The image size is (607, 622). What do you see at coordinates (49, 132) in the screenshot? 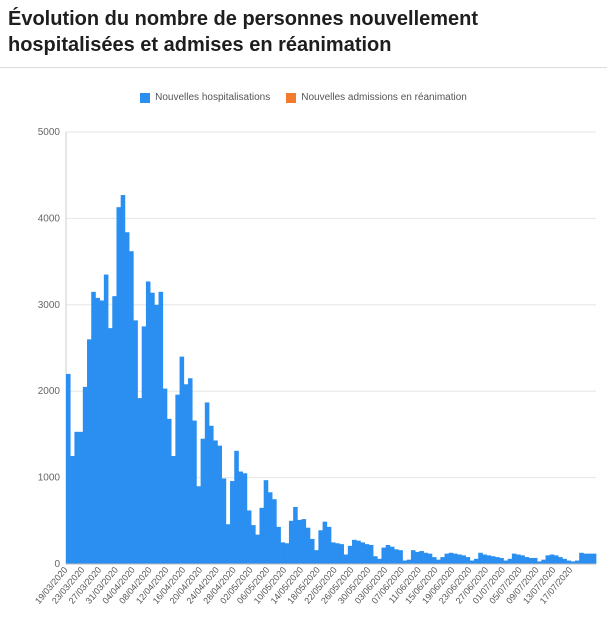
I see `y-tick-label: 5000` at bounding box center [49, 132].